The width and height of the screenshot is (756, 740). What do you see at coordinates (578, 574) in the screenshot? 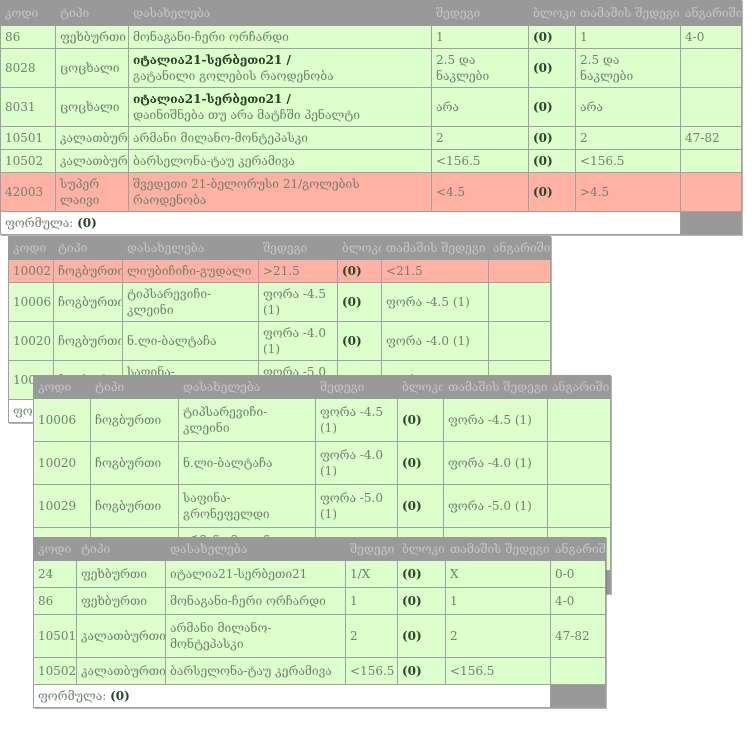
I see `cell-score: 0-0` at bounding box center [578, 574].